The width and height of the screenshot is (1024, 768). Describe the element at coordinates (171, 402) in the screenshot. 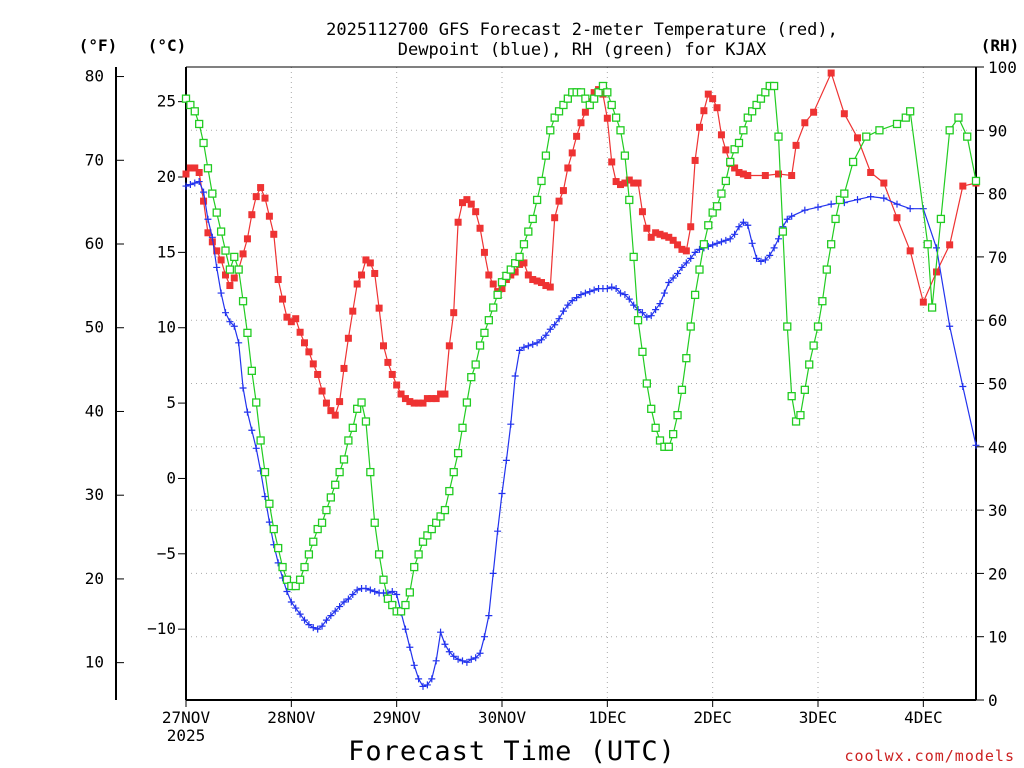

I see `celsius-tick-label: 5` at that location.